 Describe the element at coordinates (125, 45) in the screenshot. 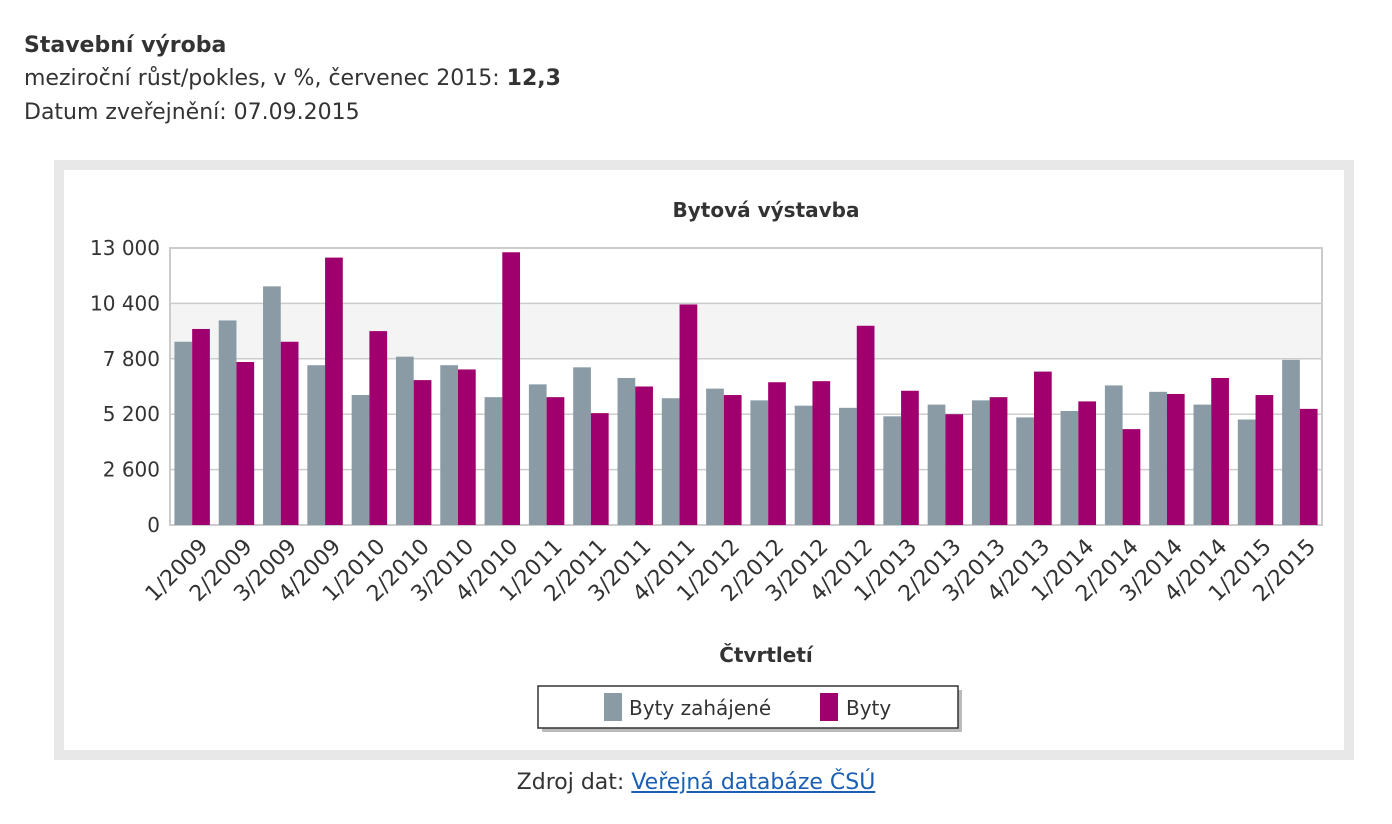

I see `page-title: Stavební výroba` at that location.